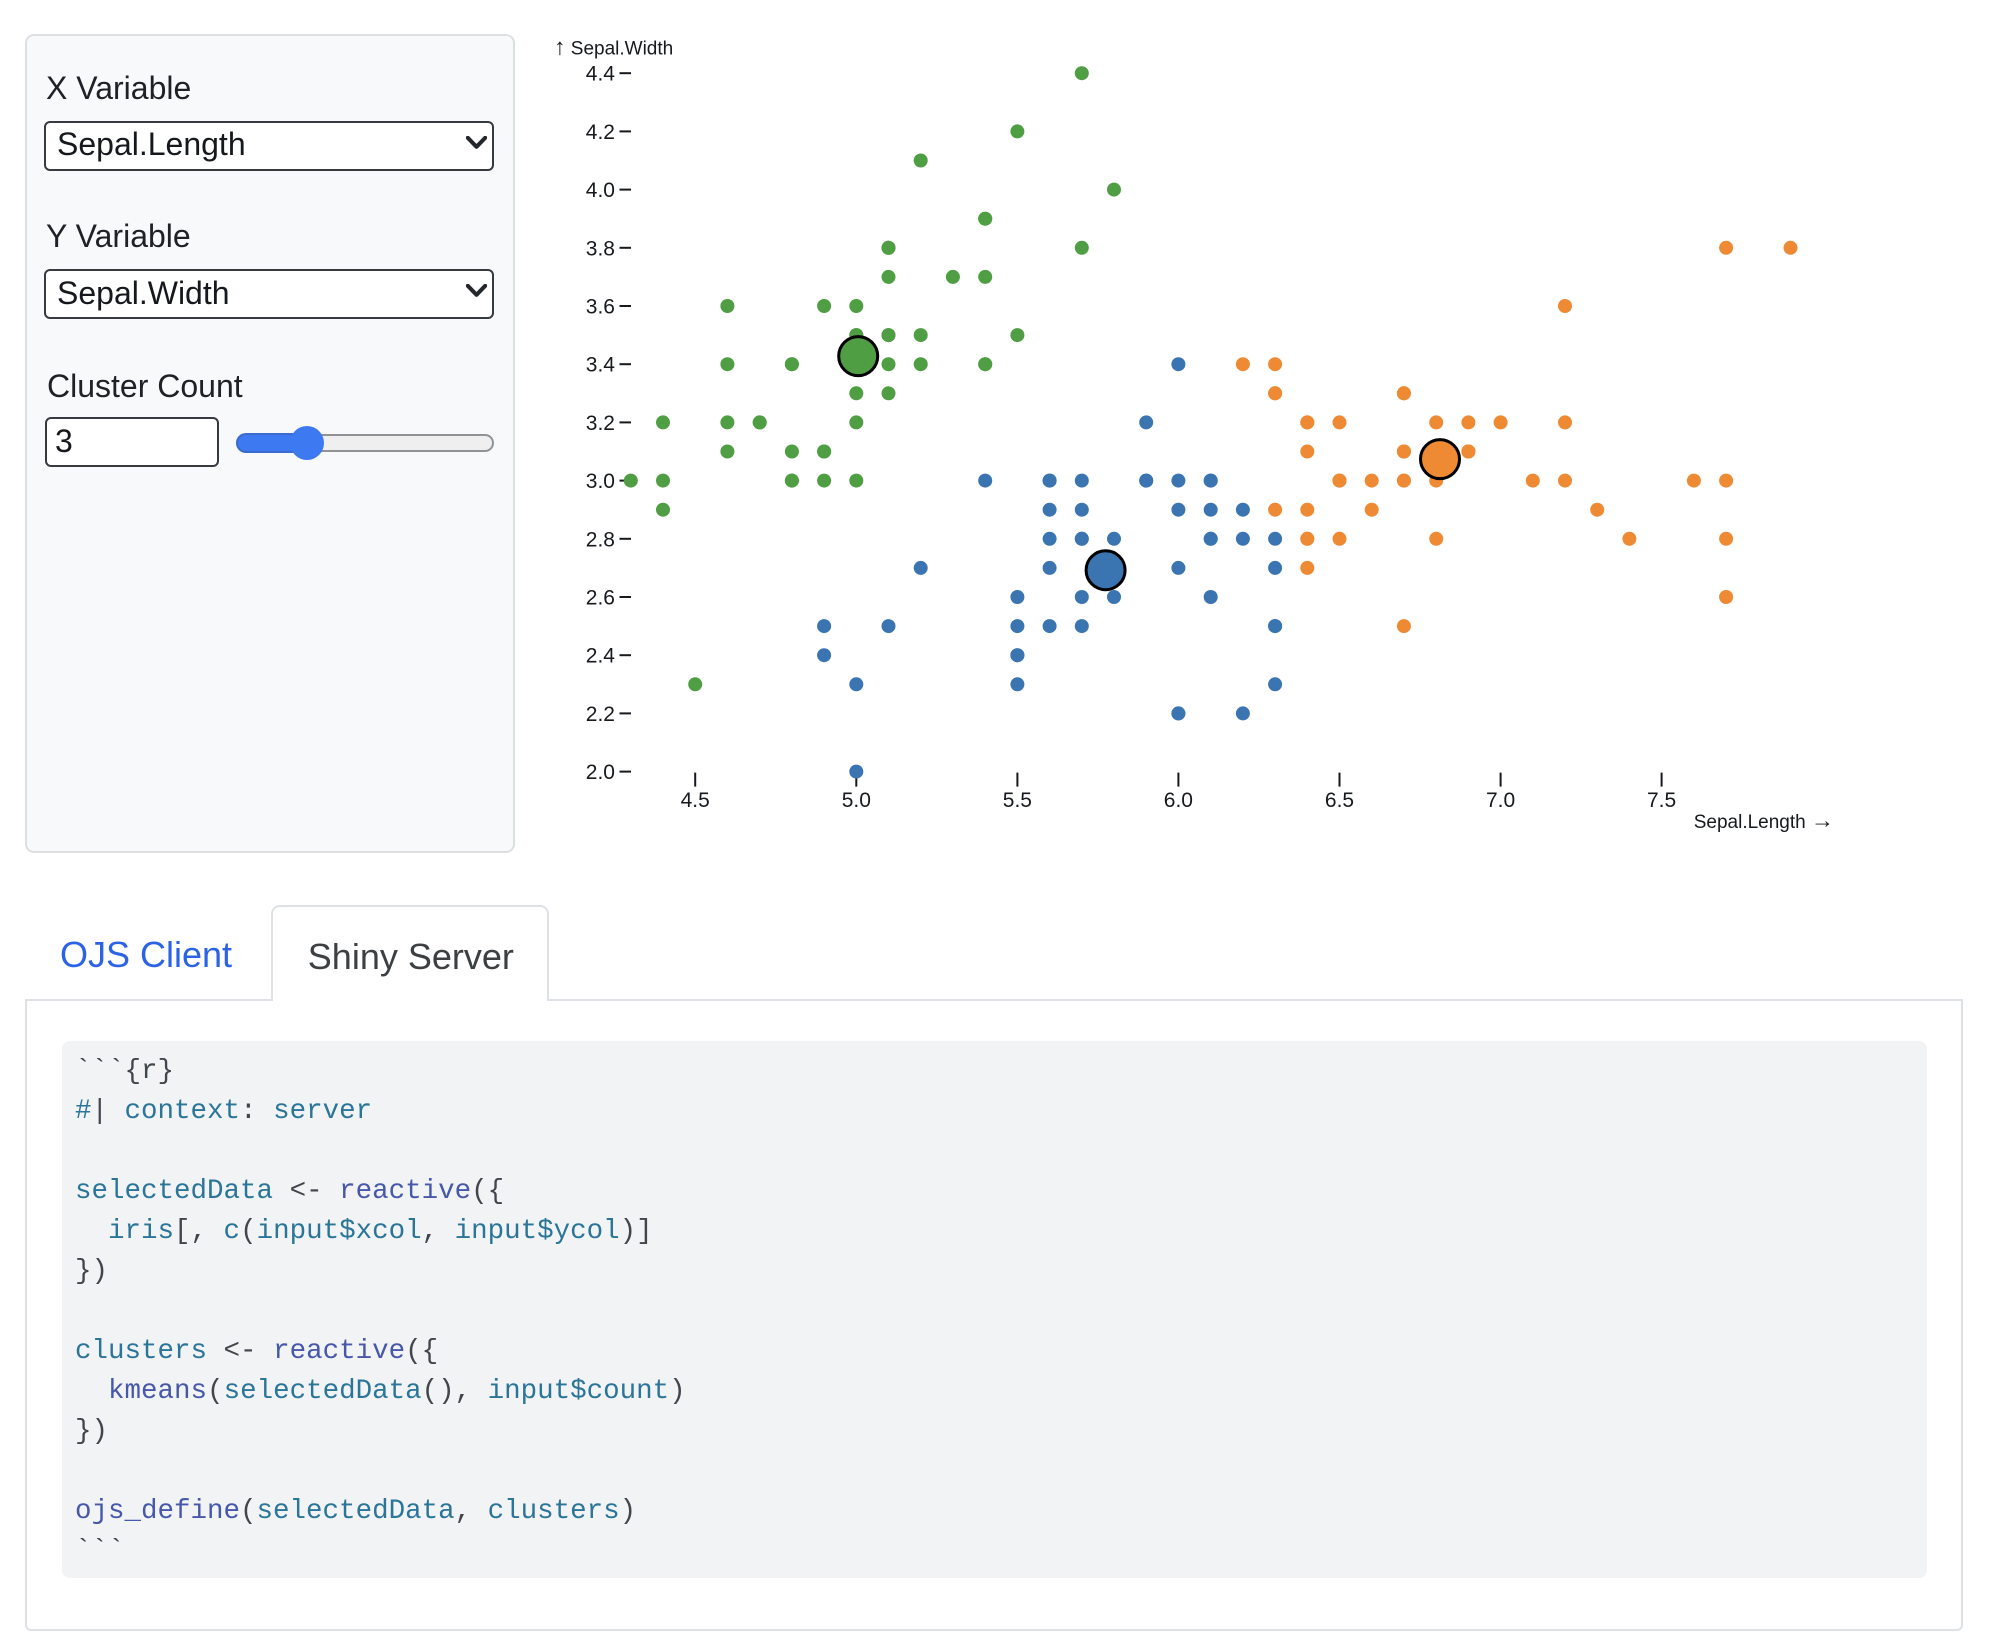 This screenshot has width=1990, height=1652. I want to click on svg-text: 3.6, so click(600, 307).